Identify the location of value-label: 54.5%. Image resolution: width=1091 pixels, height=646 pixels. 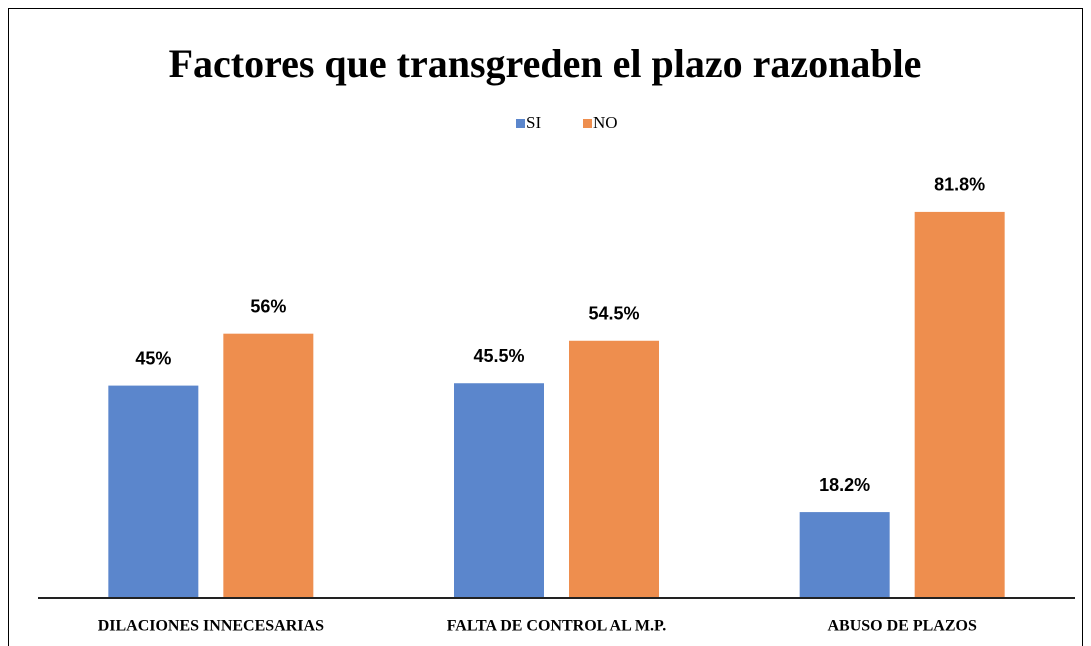
(613, 314).